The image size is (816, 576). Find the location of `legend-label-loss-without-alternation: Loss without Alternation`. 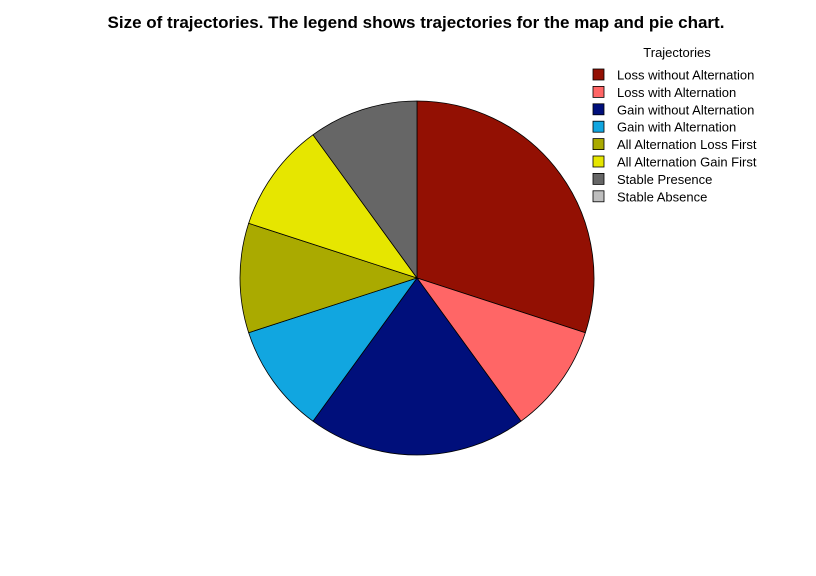

legend-label-loss-without-alternation: Loss without Alternation is located at coordinates (685, 75).